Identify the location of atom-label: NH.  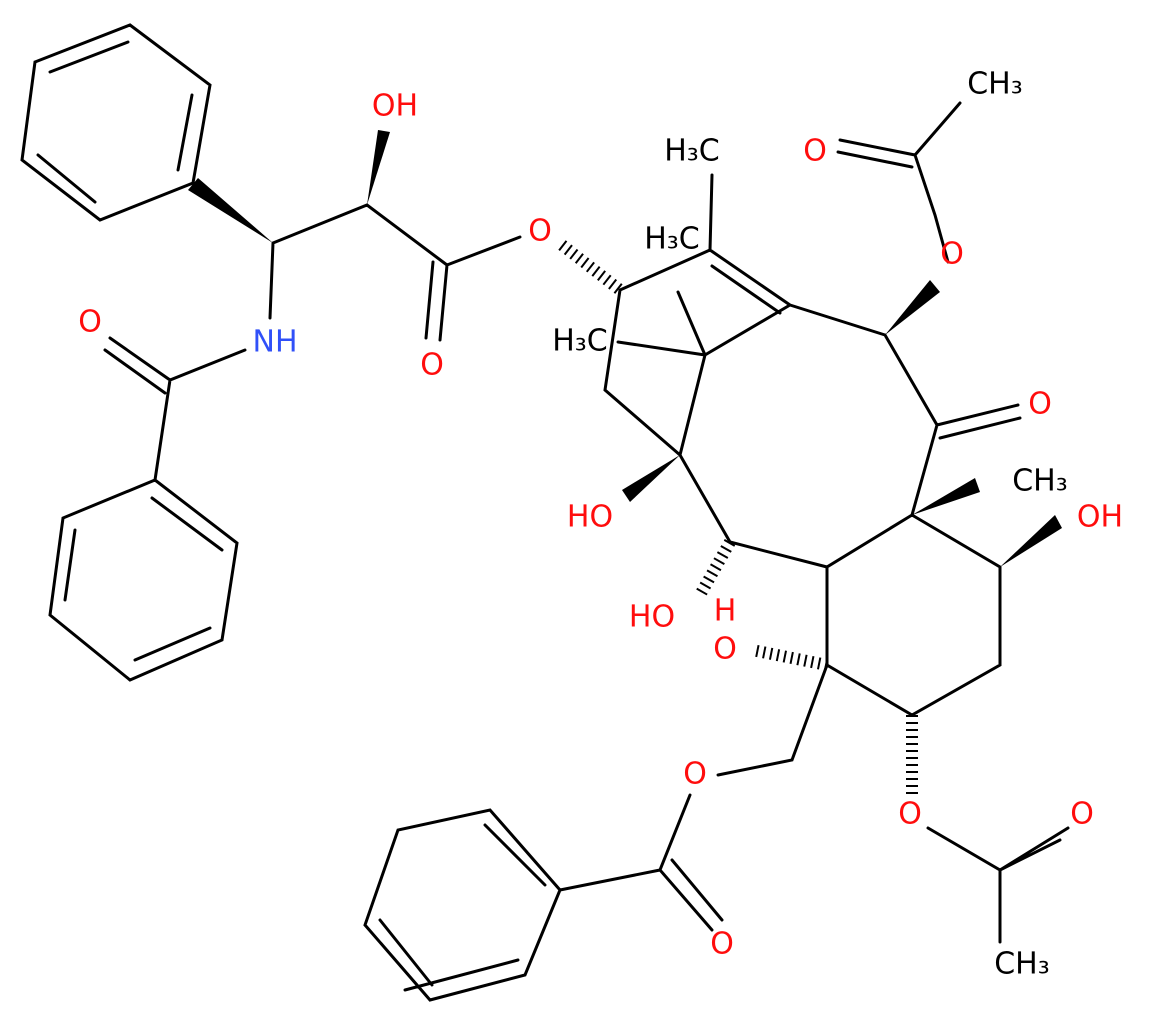
(275, 342).